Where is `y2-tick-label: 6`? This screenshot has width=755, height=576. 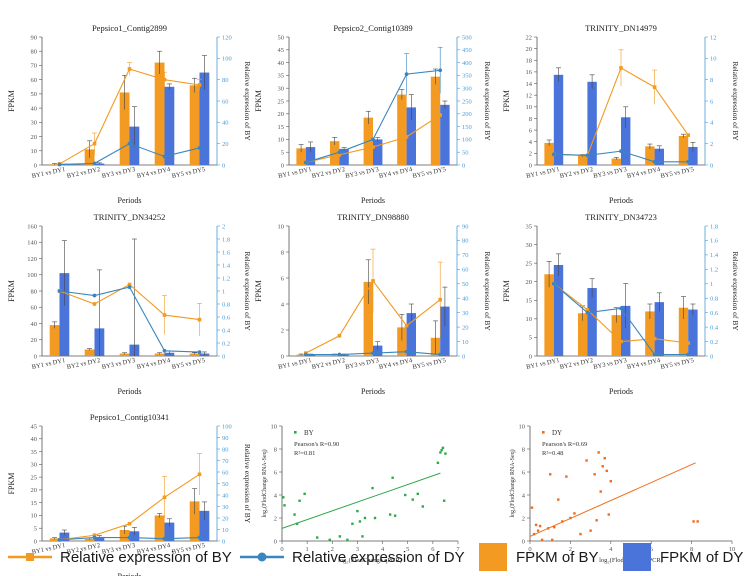 y2-tick-label: 6 is located at coordinates (712, 101).